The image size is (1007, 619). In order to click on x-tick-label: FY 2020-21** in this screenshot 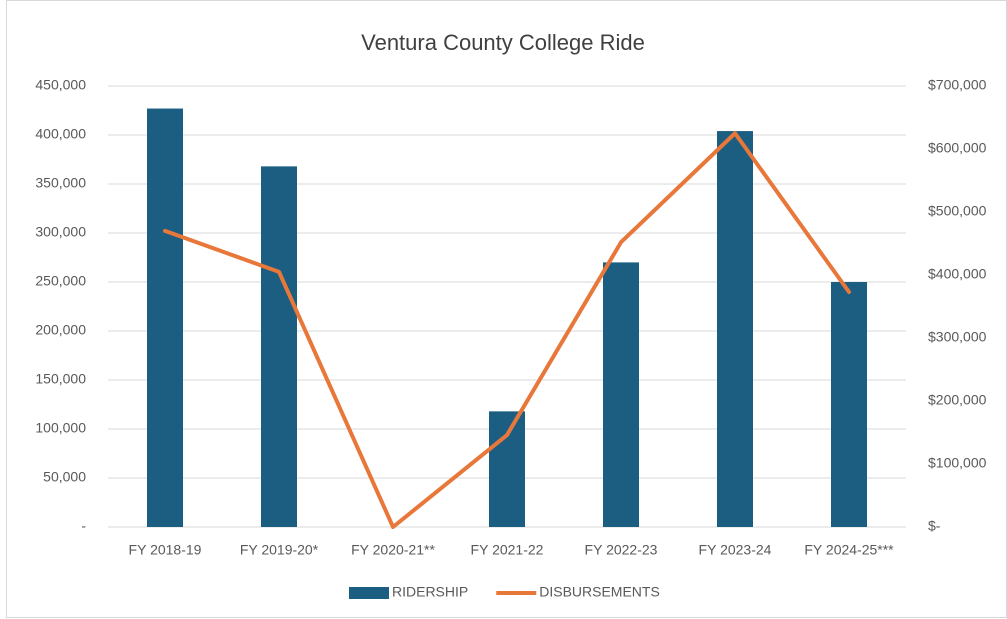, I will do `click(393, 550)`.